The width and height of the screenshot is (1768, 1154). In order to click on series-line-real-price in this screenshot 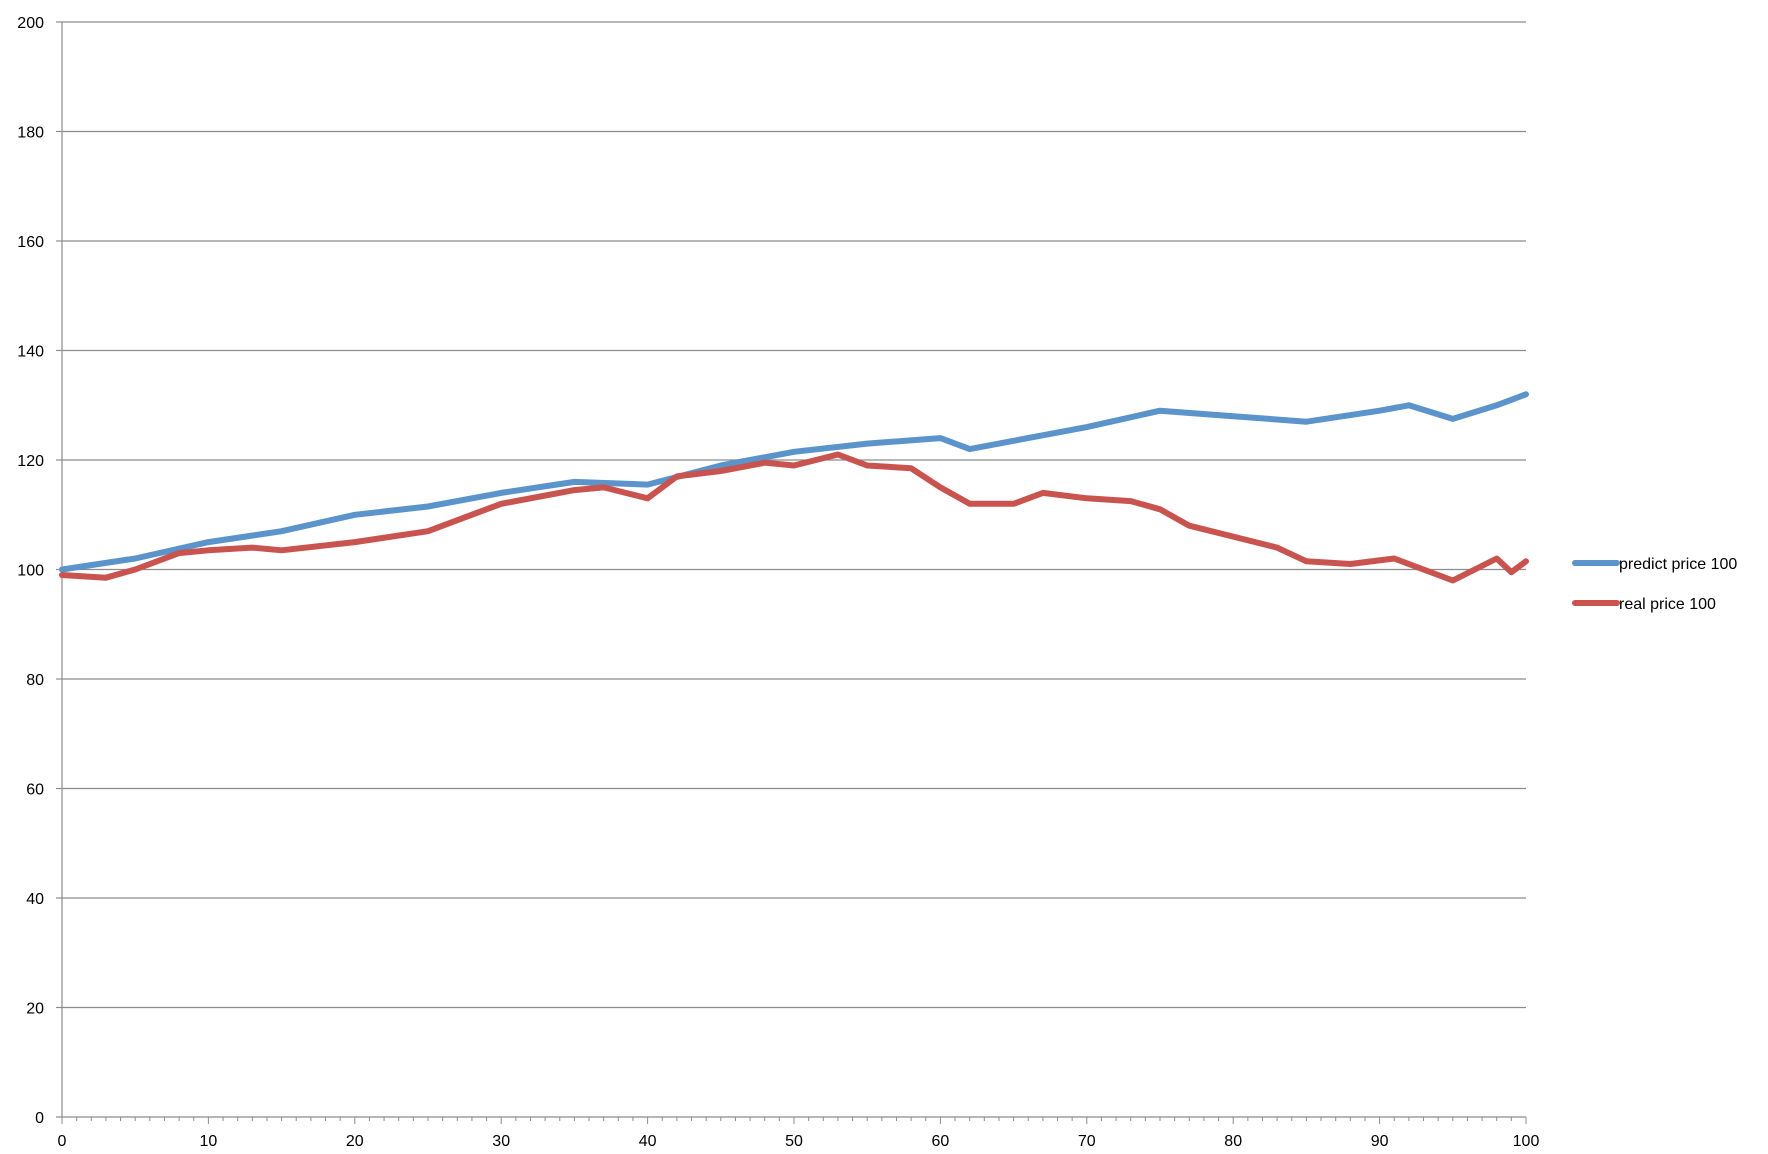, I will do `click(794, 517)`.